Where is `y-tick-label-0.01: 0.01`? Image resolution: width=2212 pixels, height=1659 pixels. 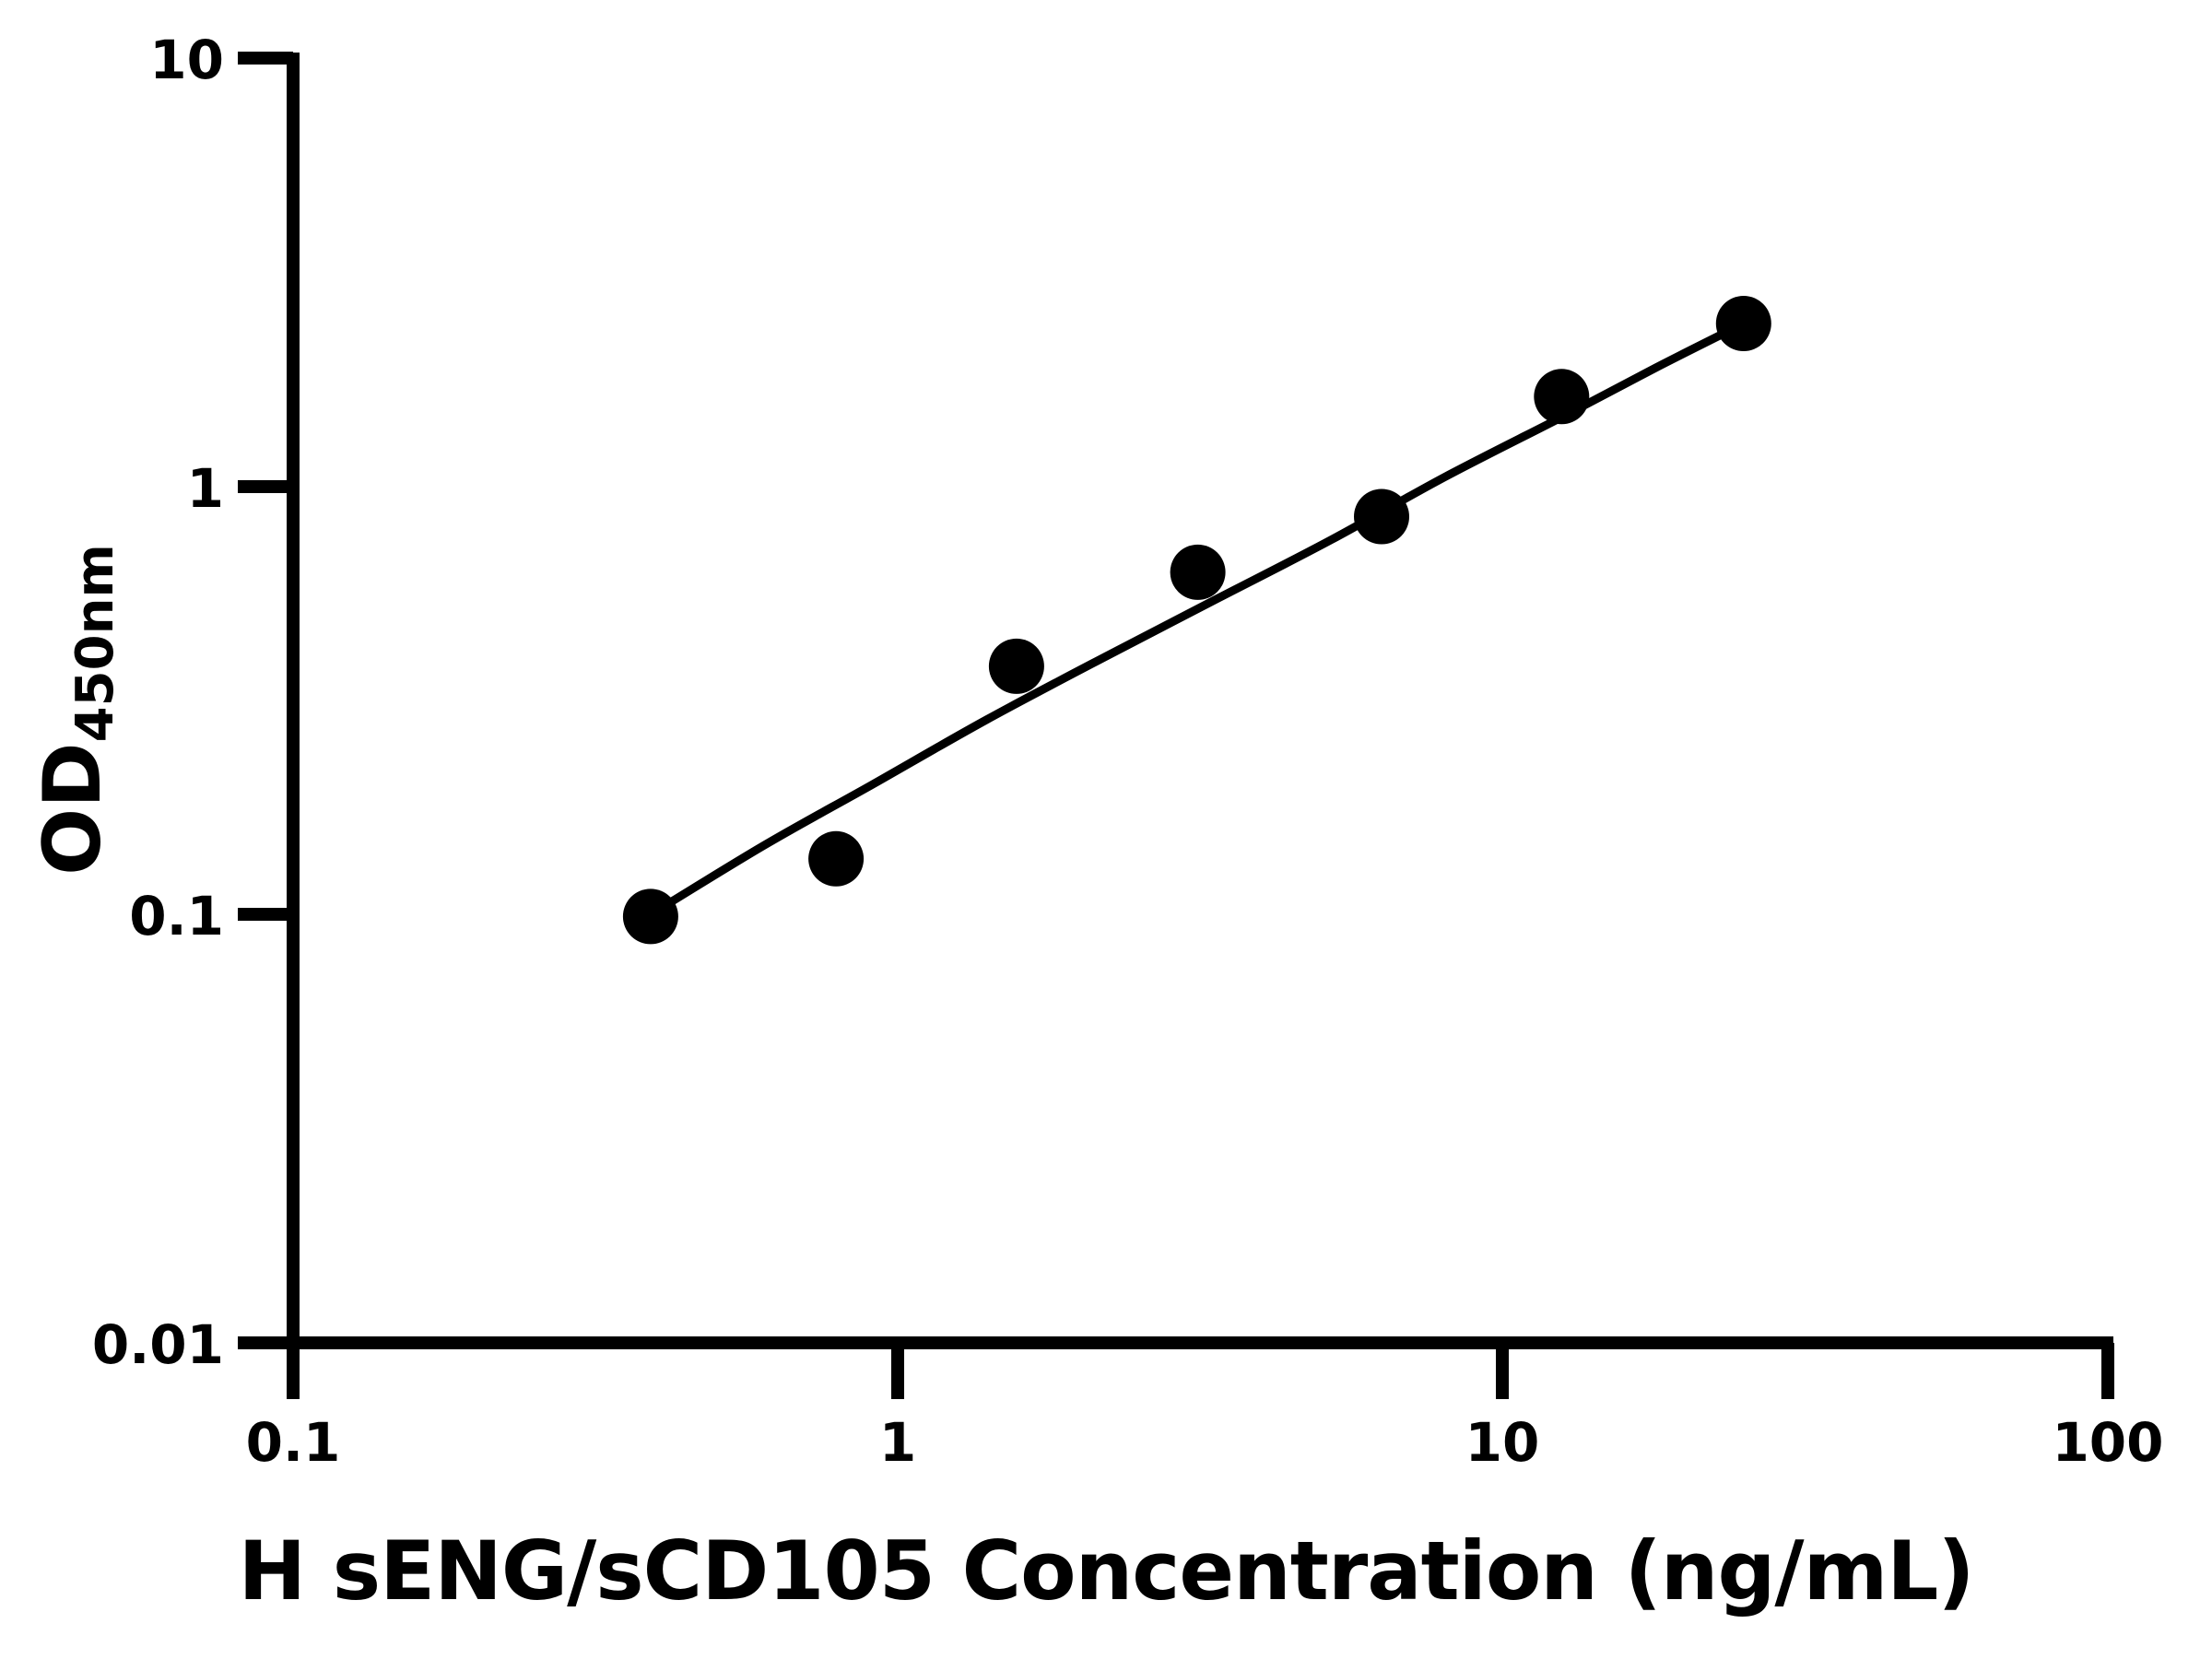
y-tick-label-0.01: 0.01 is located at coordinates (158, 1344).